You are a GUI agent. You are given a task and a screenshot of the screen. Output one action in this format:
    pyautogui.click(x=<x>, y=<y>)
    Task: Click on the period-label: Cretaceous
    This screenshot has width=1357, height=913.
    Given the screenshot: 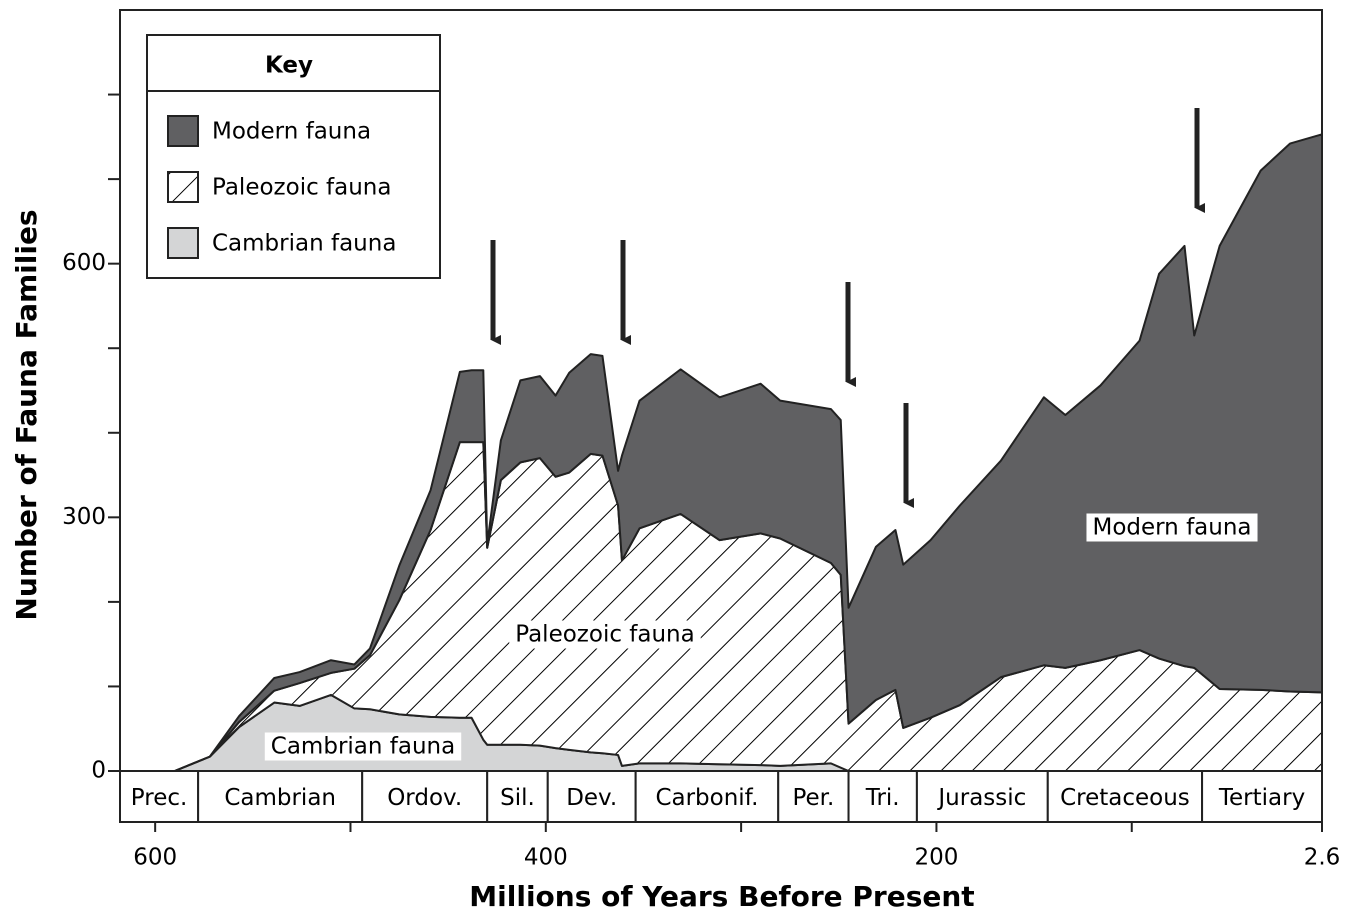 What is the action you would take?
    pyautogui.click(x=1125, y=798)
    